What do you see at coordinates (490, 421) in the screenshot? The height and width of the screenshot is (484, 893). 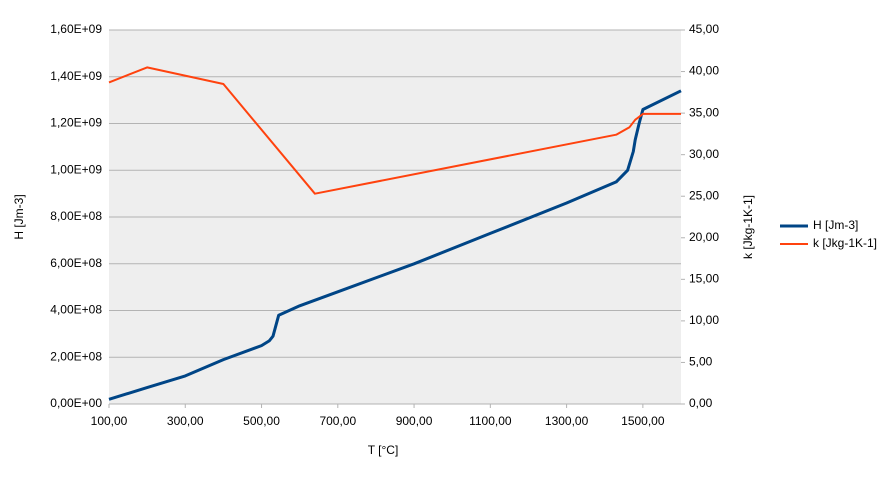 I see `x-tick-label: 1100,00` at bounding box center [490, 421].